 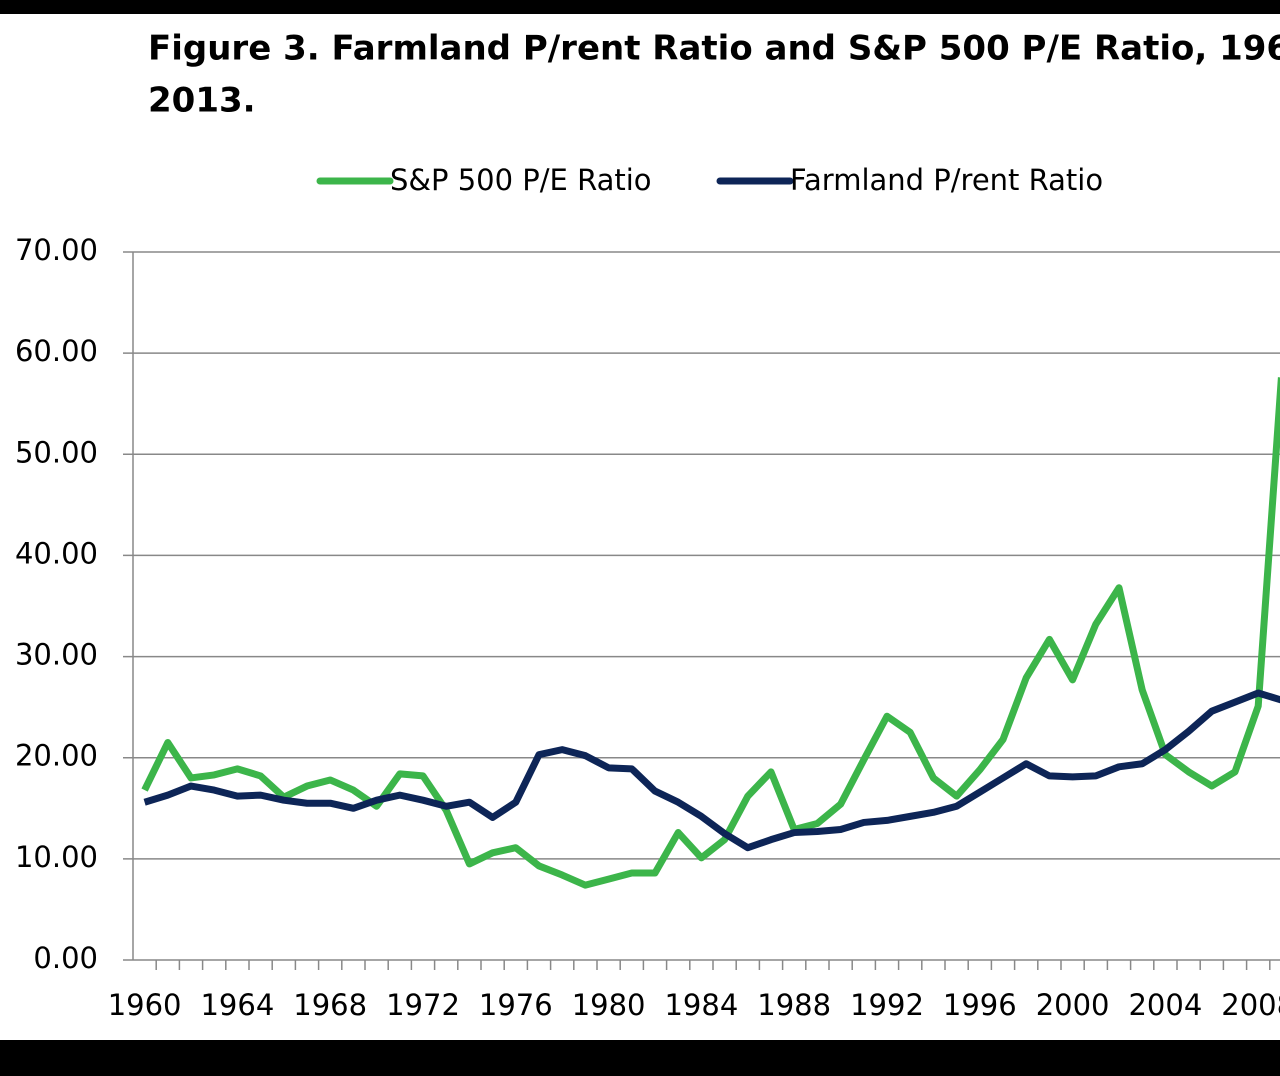 I want to click on x-tick-label: 1992, so click(x=887, y=1005).